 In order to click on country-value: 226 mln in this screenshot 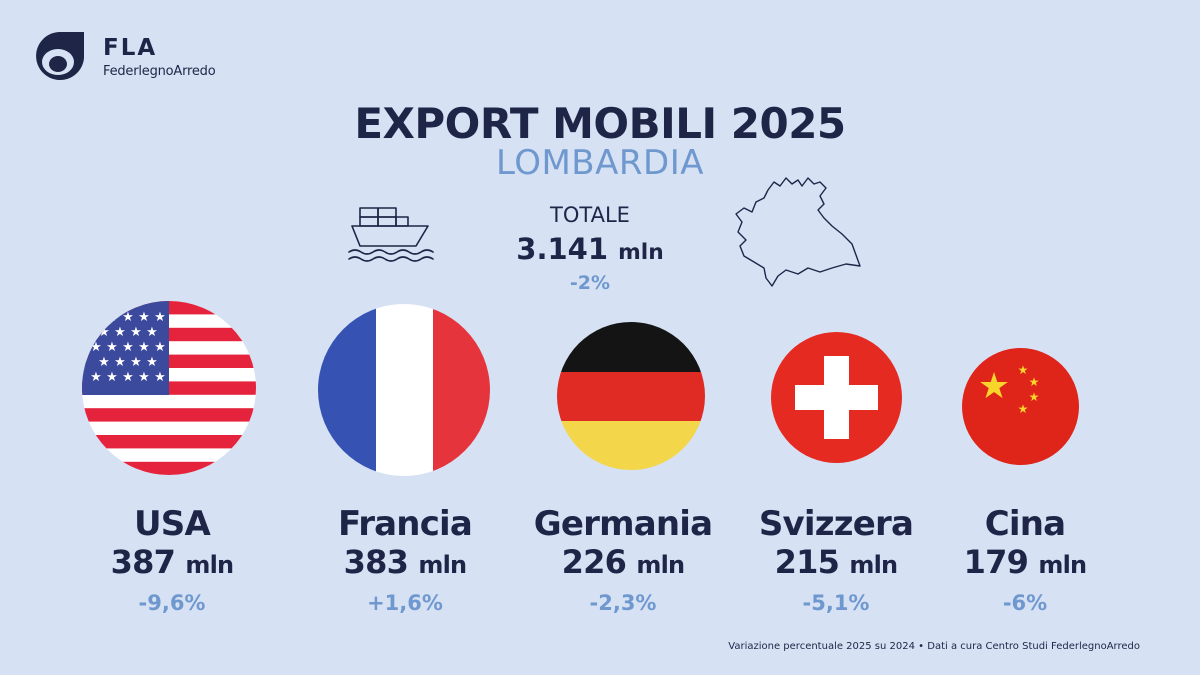, I will do `click(623, 562)`.